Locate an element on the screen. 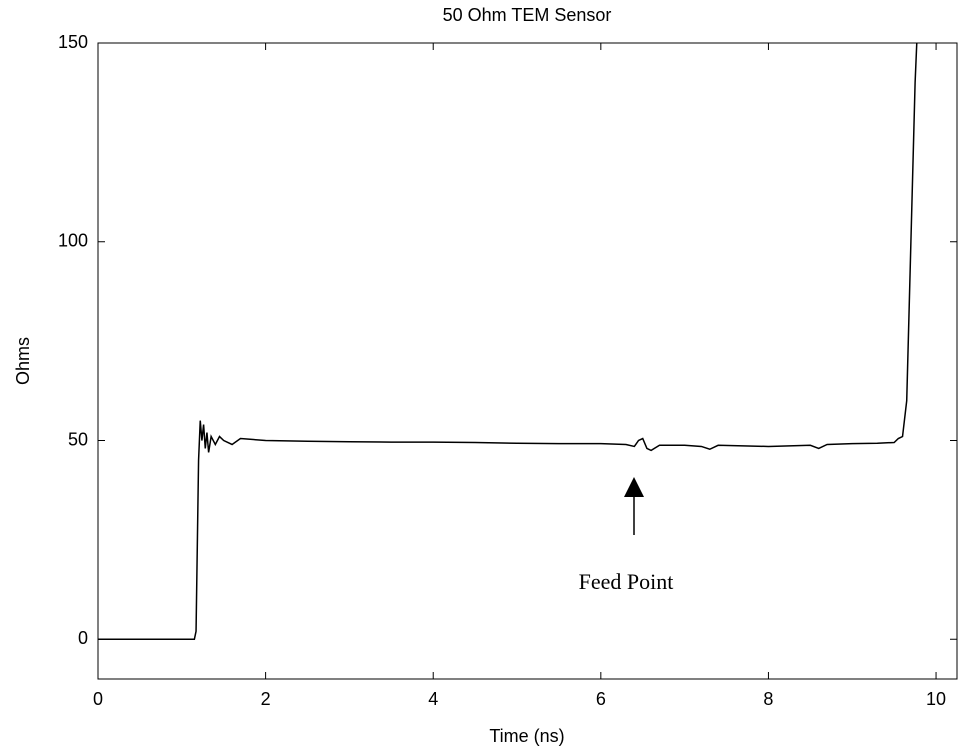 Image resolution: width=959 pixels, height=750 pixels. y-tick-label: 50 is located at coordinates (78, 439).